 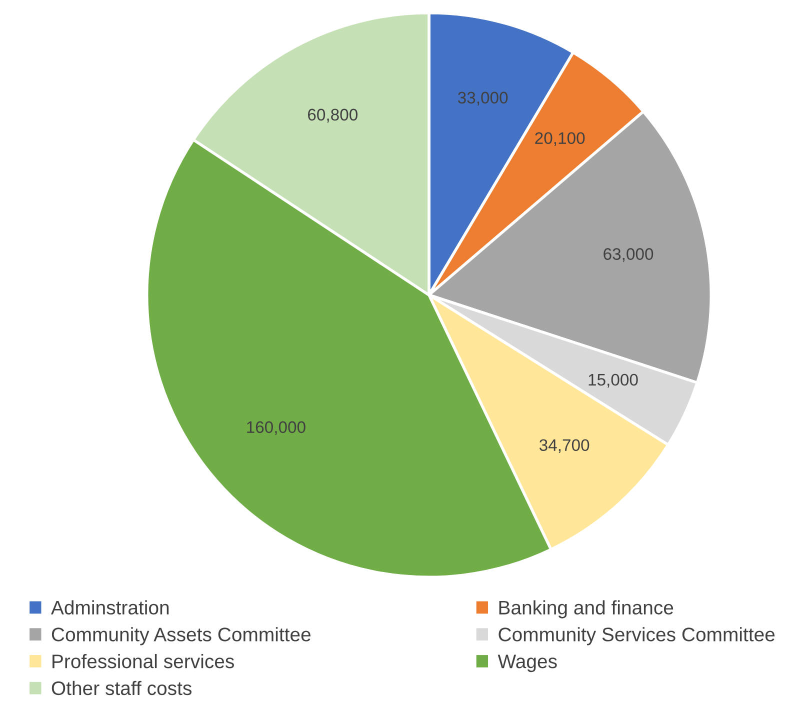 I want to click on data-label: 63,000, so click(x=629, y=255).